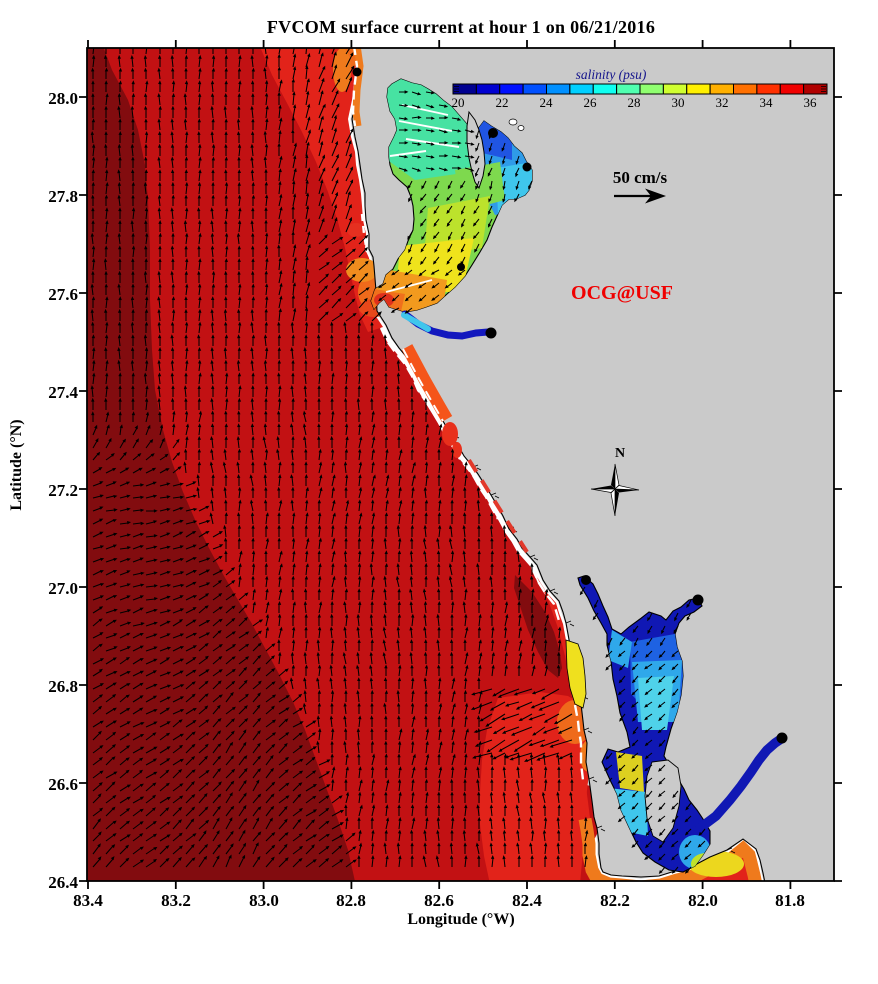 This screenshot has height=984, width=878. What do you see at coordinates (790, 900) in the screenshot?
I see `svg-text: 81.8` at bounding box center [790, 900].